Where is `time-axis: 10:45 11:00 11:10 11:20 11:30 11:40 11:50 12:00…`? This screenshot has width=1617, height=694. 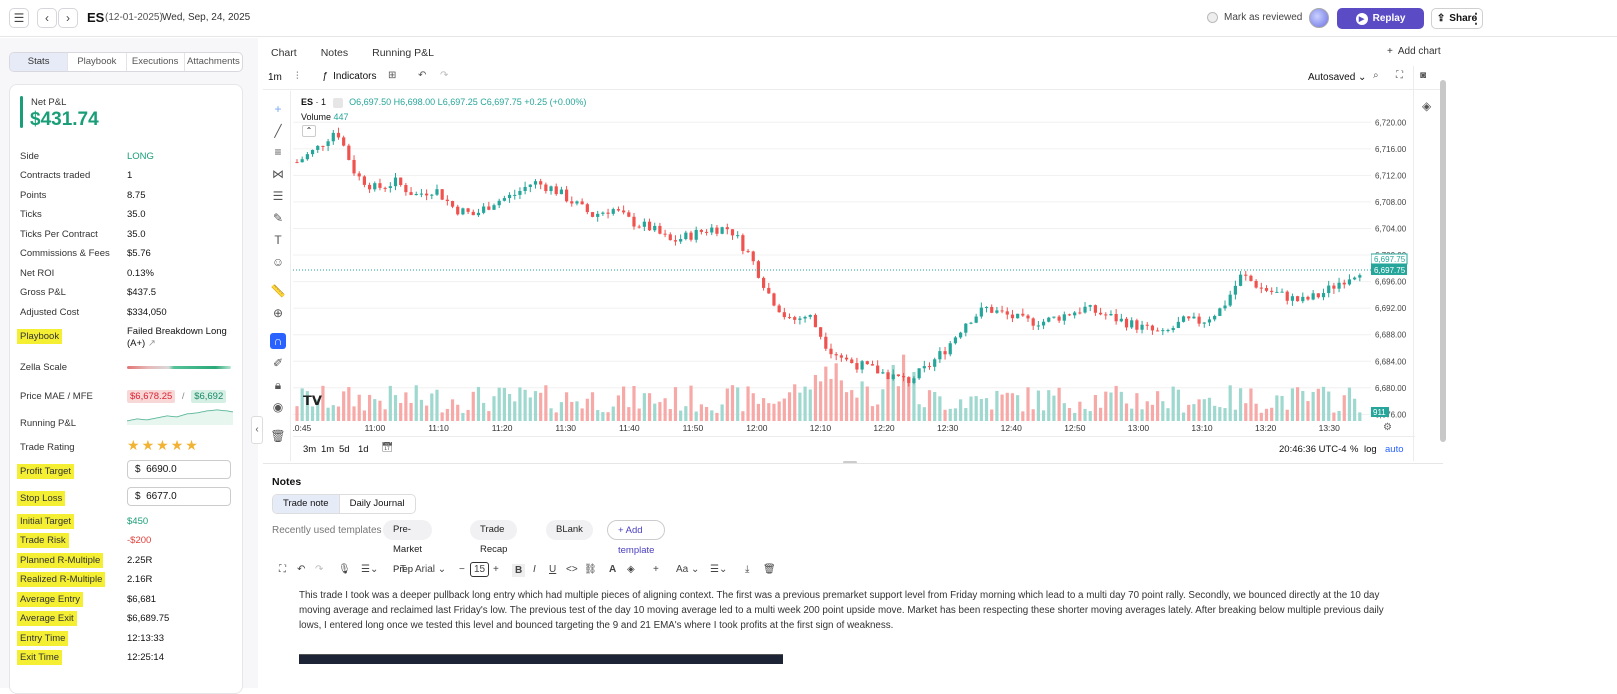 time-axis: 10:45 11:00 11:10 11:20 11:30 11:40 11:50 12:00… is located at coordinates (854, 428).